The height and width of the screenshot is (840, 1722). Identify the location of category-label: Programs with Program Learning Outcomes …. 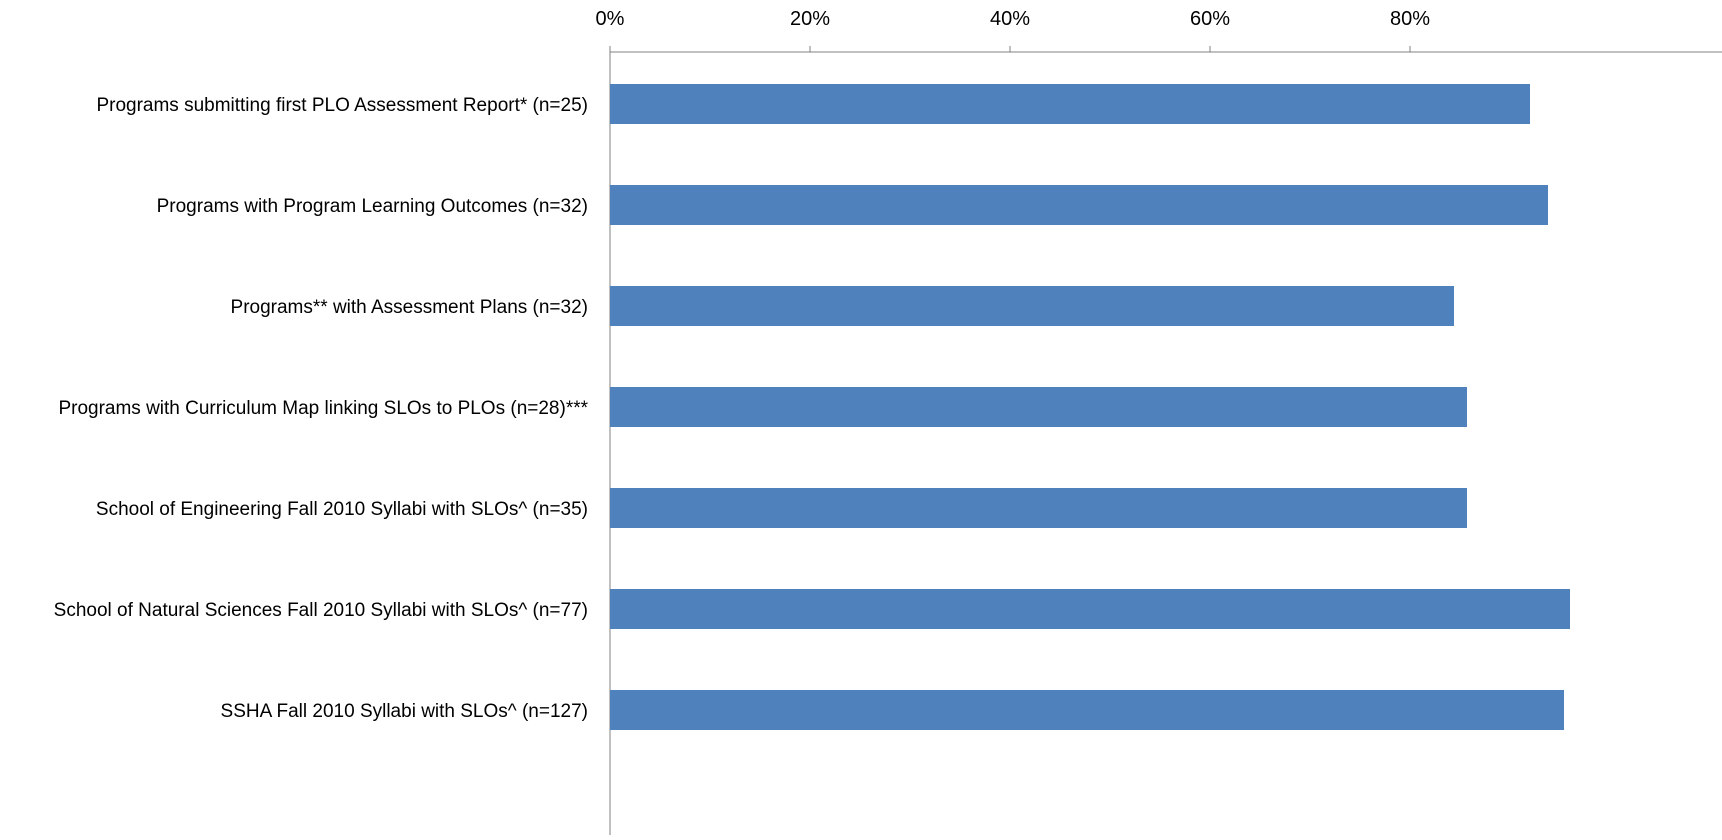
(372, 206).